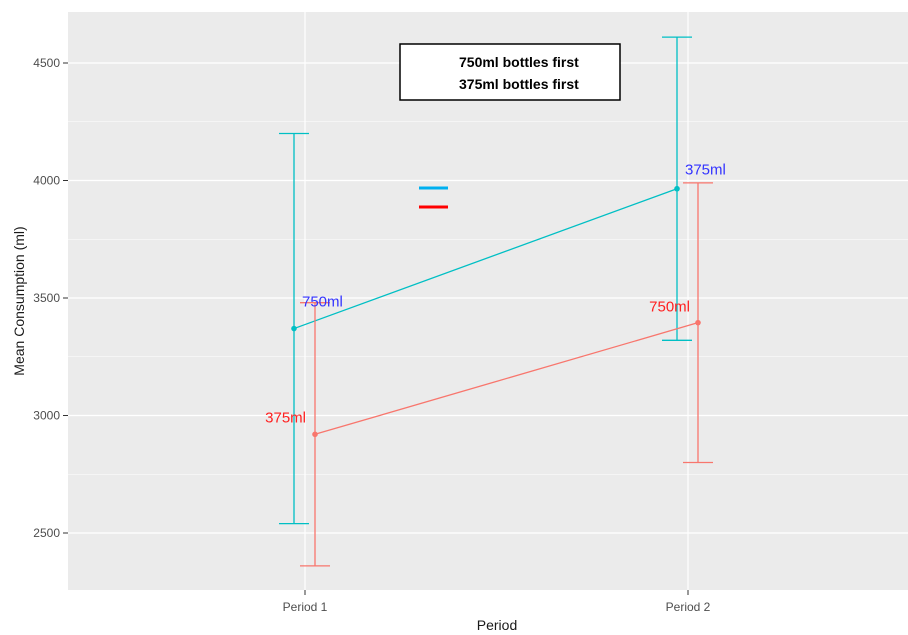  Describe the element at coordinates (46, 416) in the screenshot. I see `y-tick-label: 3000` at that location.